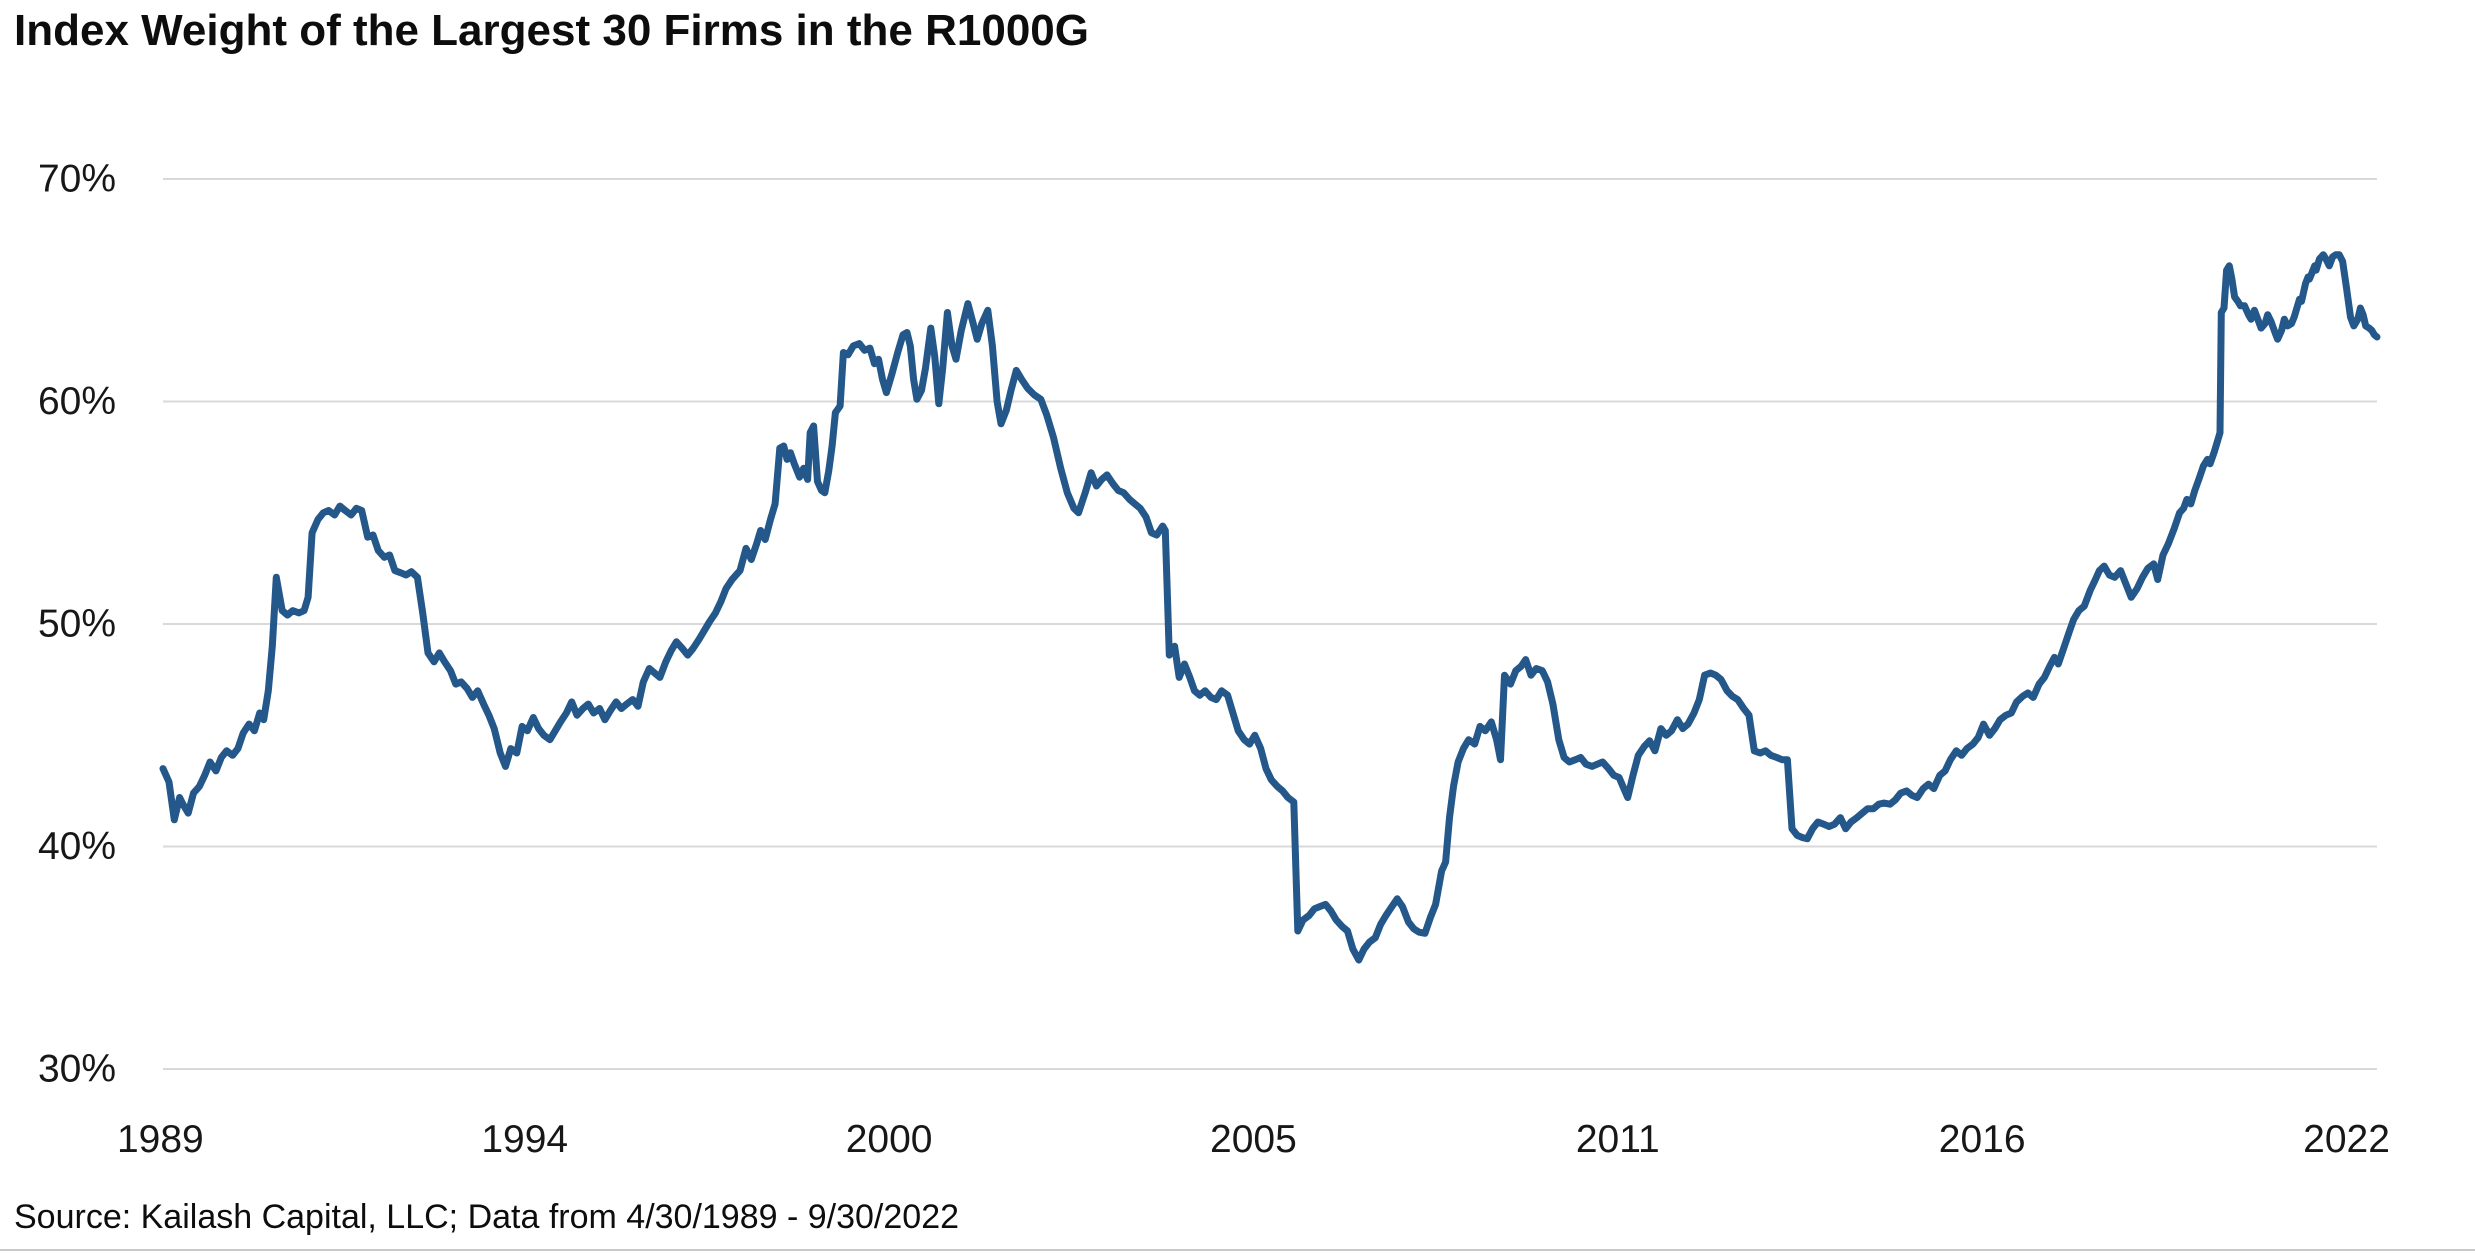  Describe the element at coordinates (524, 1139) in the screenshot. I see `x-axis-tick-label: 1994` at that location.